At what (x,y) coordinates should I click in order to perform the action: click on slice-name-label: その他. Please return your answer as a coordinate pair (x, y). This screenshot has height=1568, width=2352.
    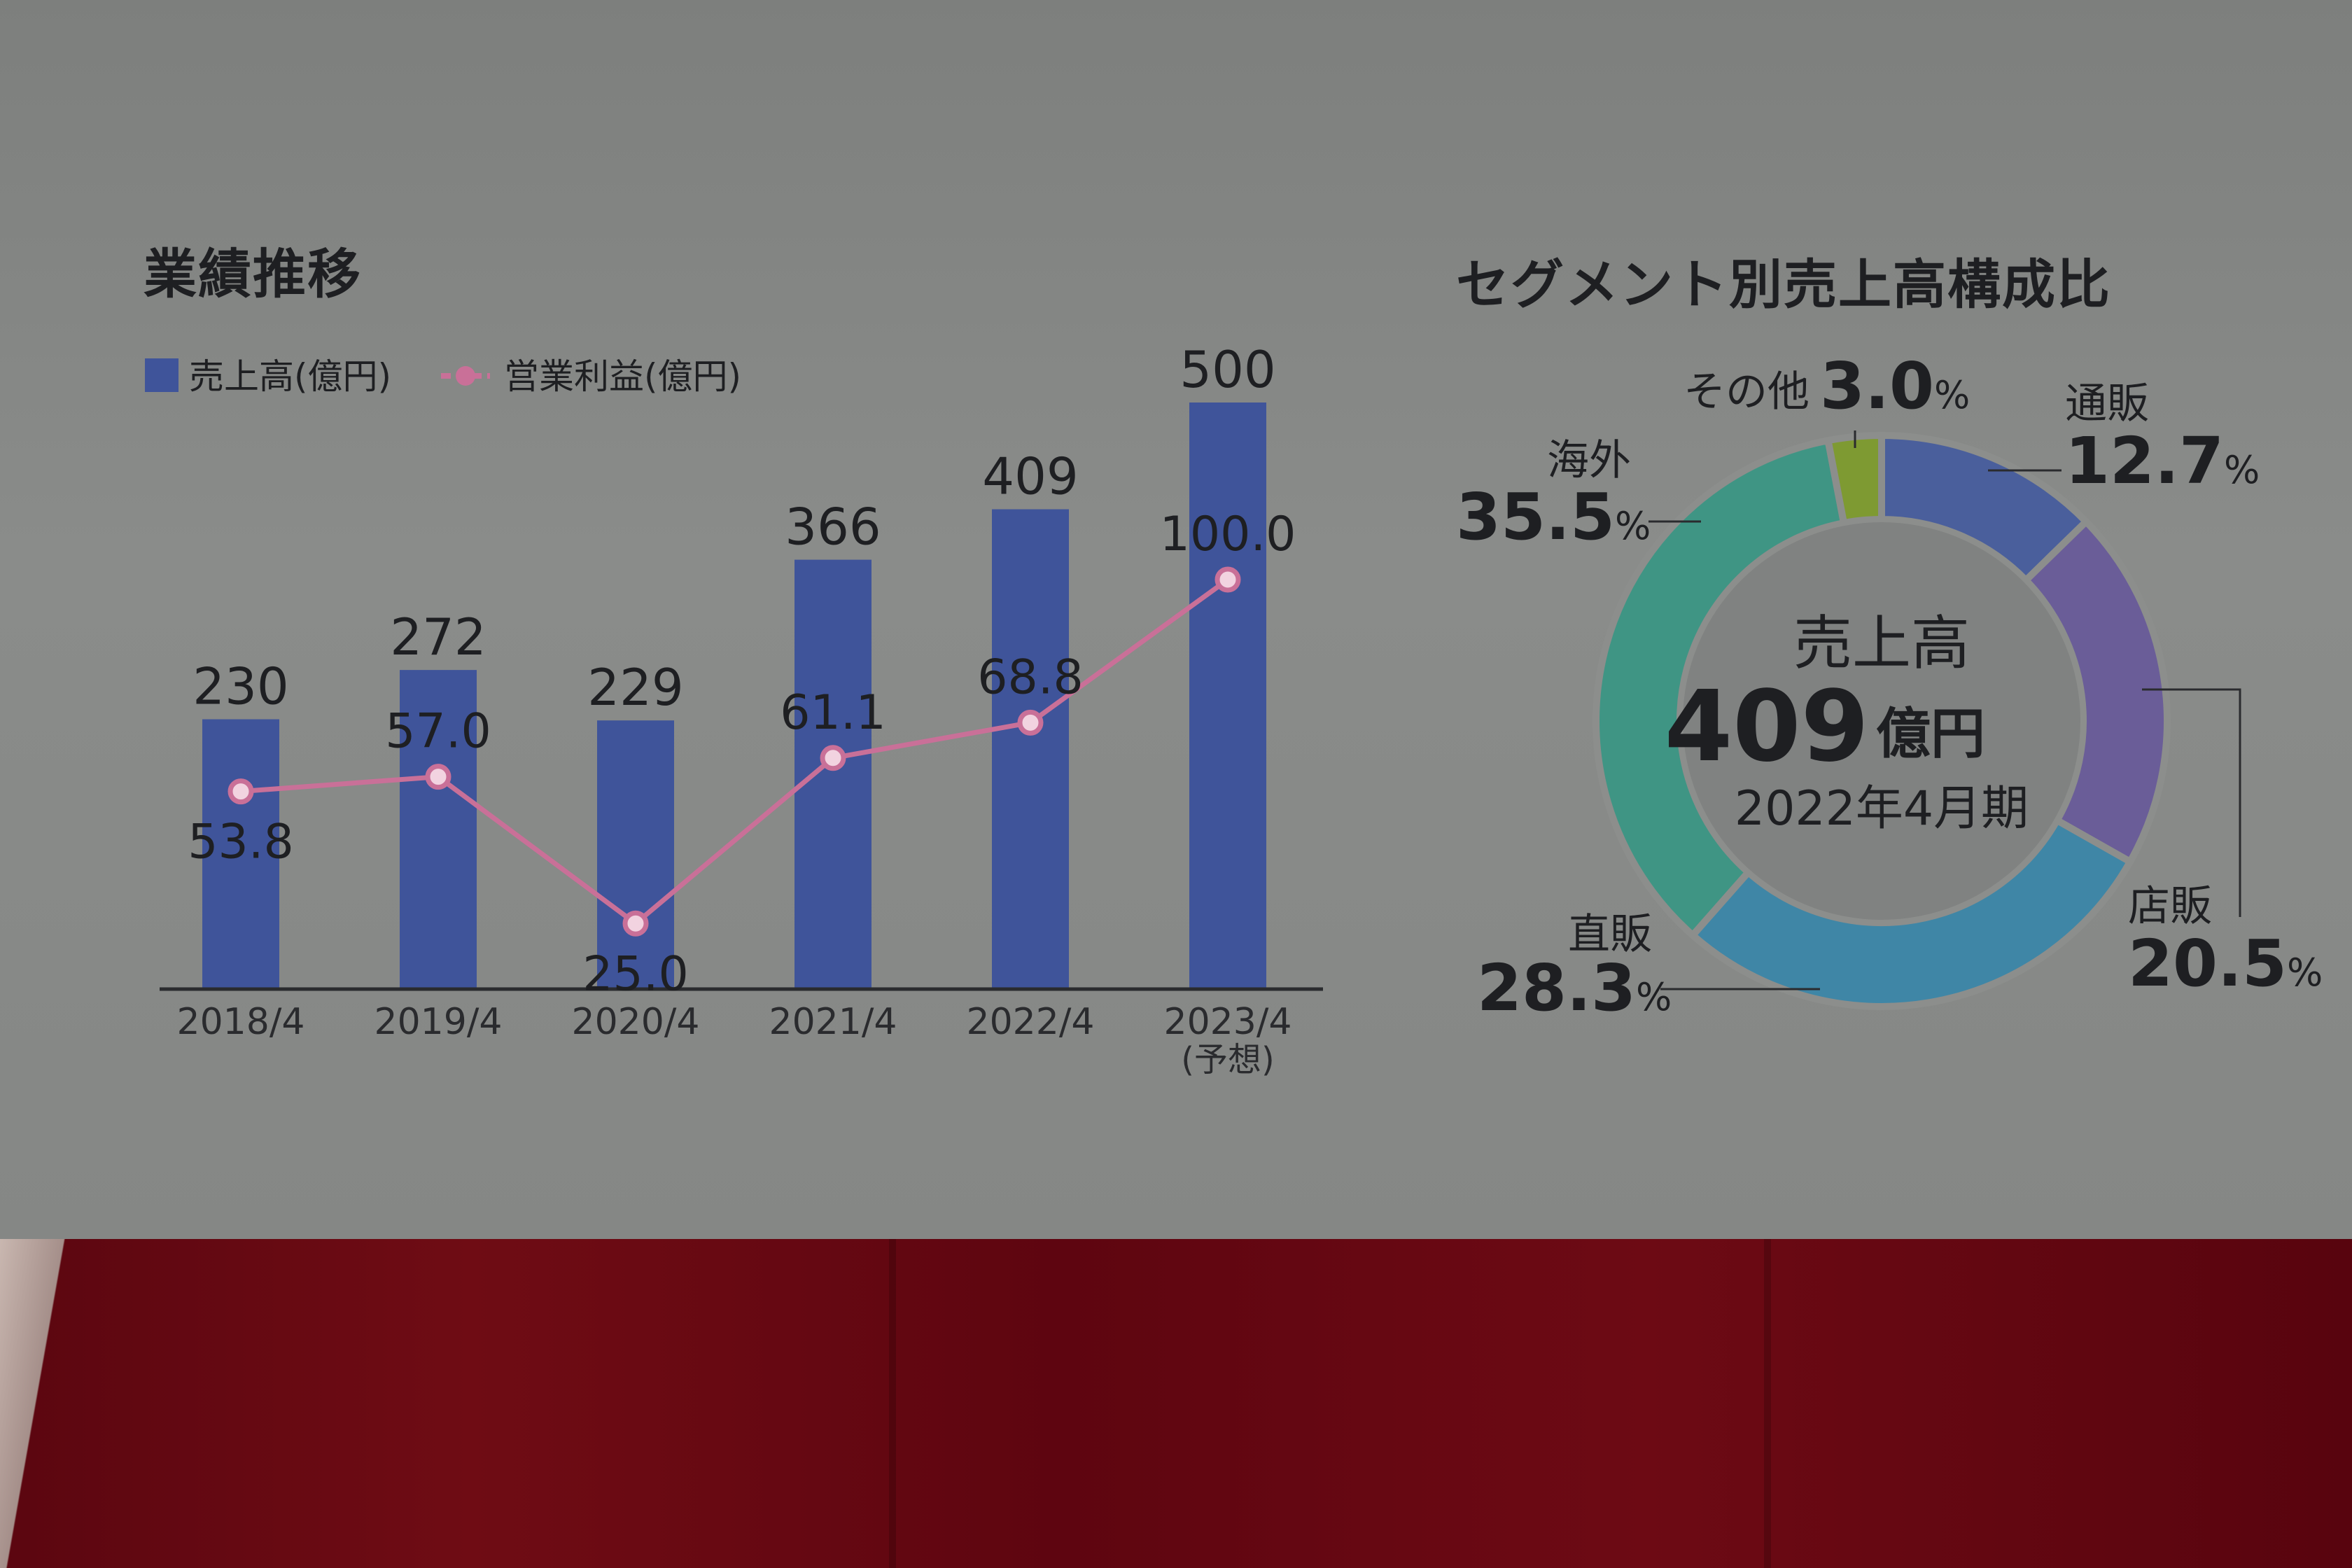
    Looking at the image, I should click on (1746, 392).